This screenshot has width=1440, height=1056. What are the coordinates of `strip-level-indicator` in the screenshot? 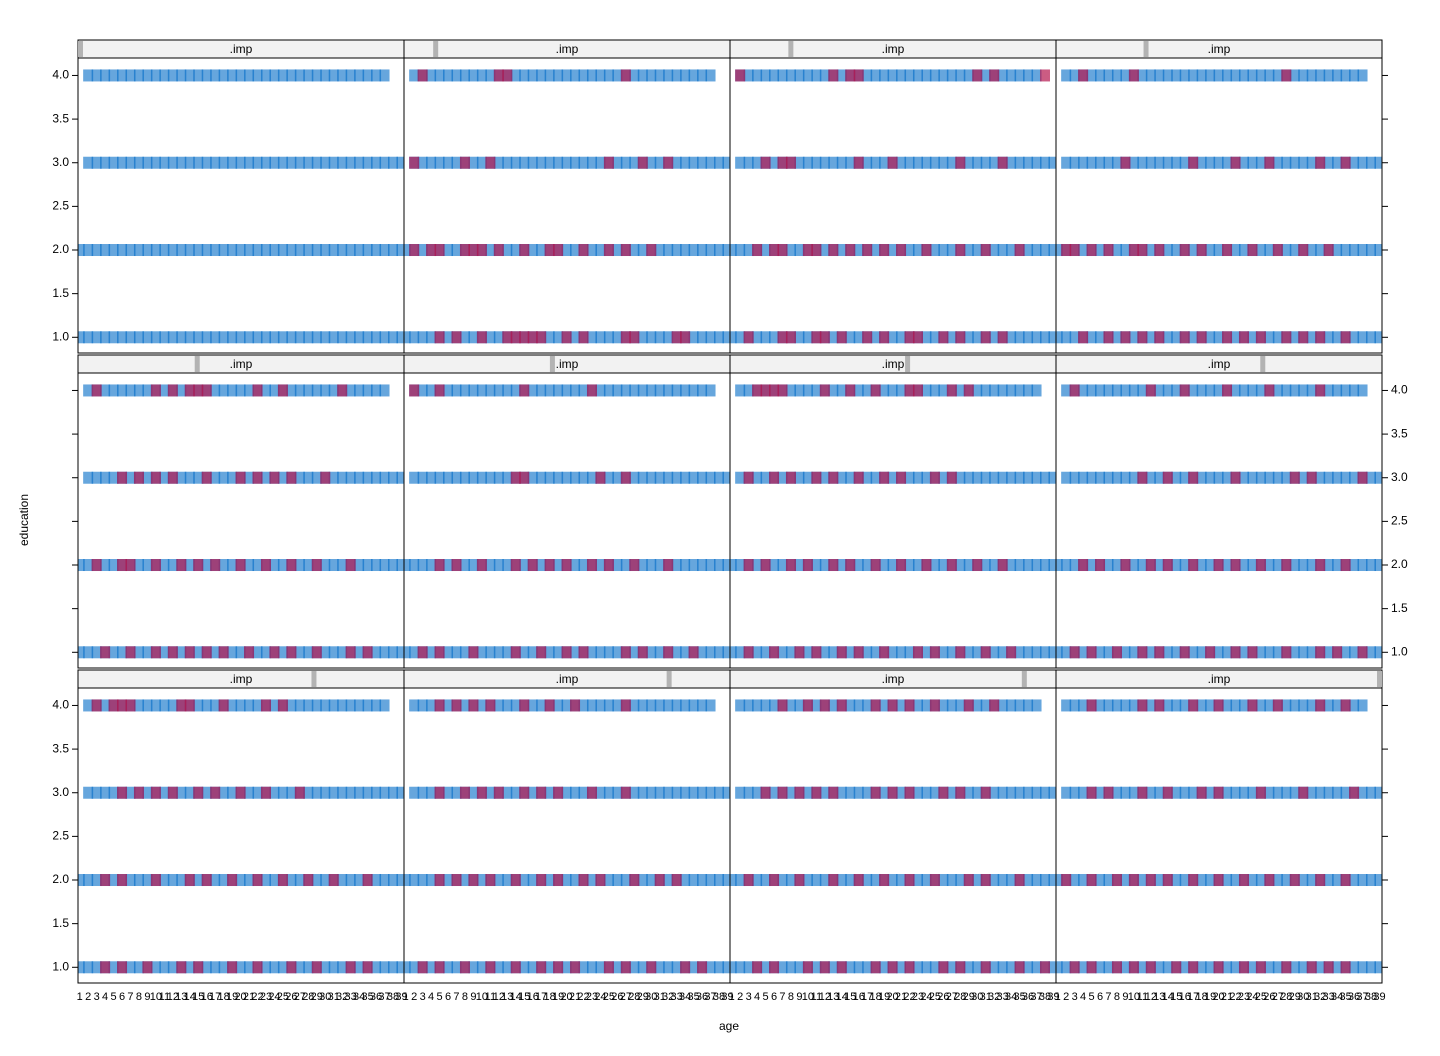 It's located at (314, 679).